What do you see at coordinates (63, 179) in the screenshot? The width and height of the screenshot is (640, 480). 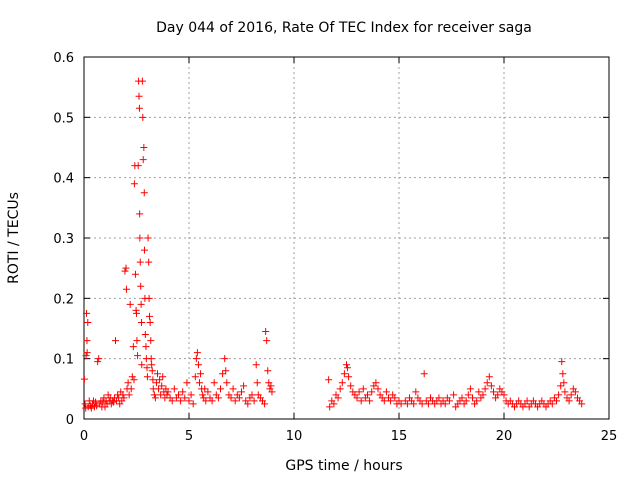 I see `y-tick-label: 0.4` at bounding box center [63, 179].